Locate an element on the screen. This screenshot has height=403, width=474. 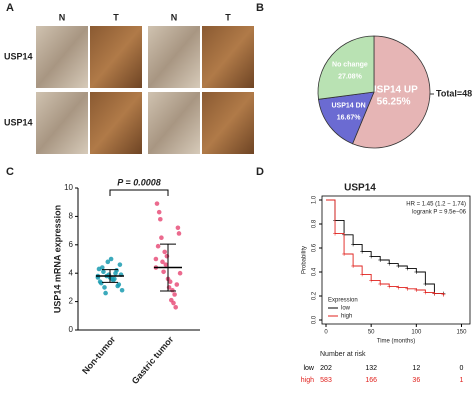
y-axis-label: Probability is located at coordinates (305, 260).